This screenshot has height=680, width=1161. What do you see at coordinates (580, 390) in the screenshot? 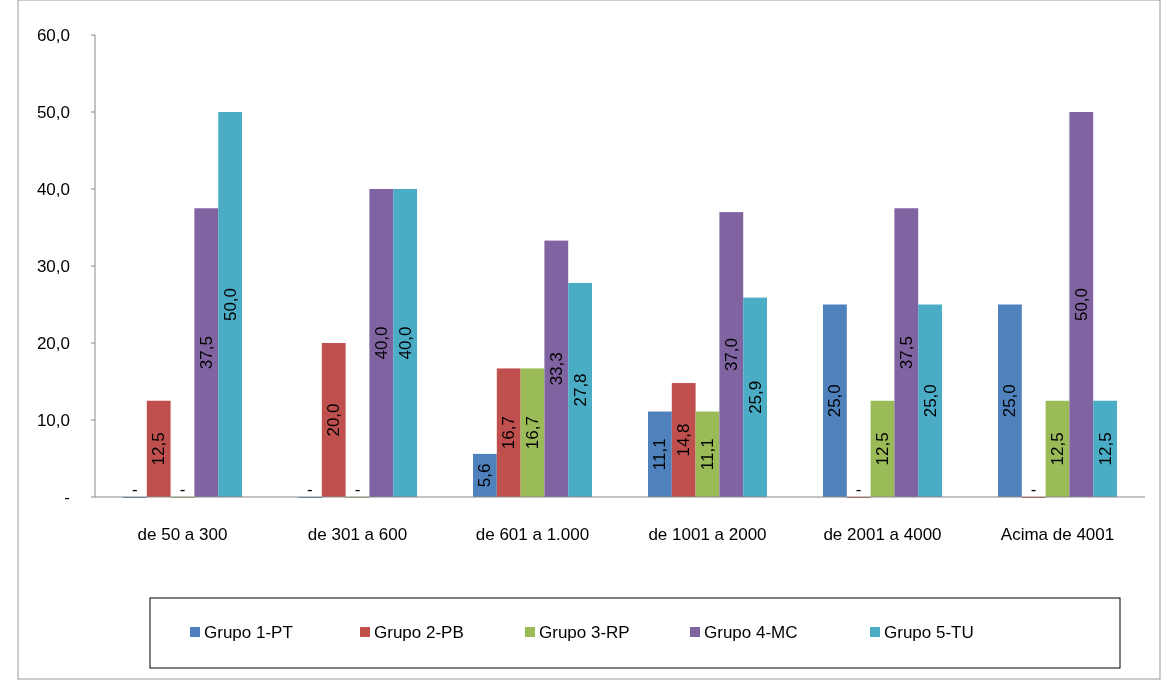
I see `data-label: 27,8` at bounding box center [580, 390].